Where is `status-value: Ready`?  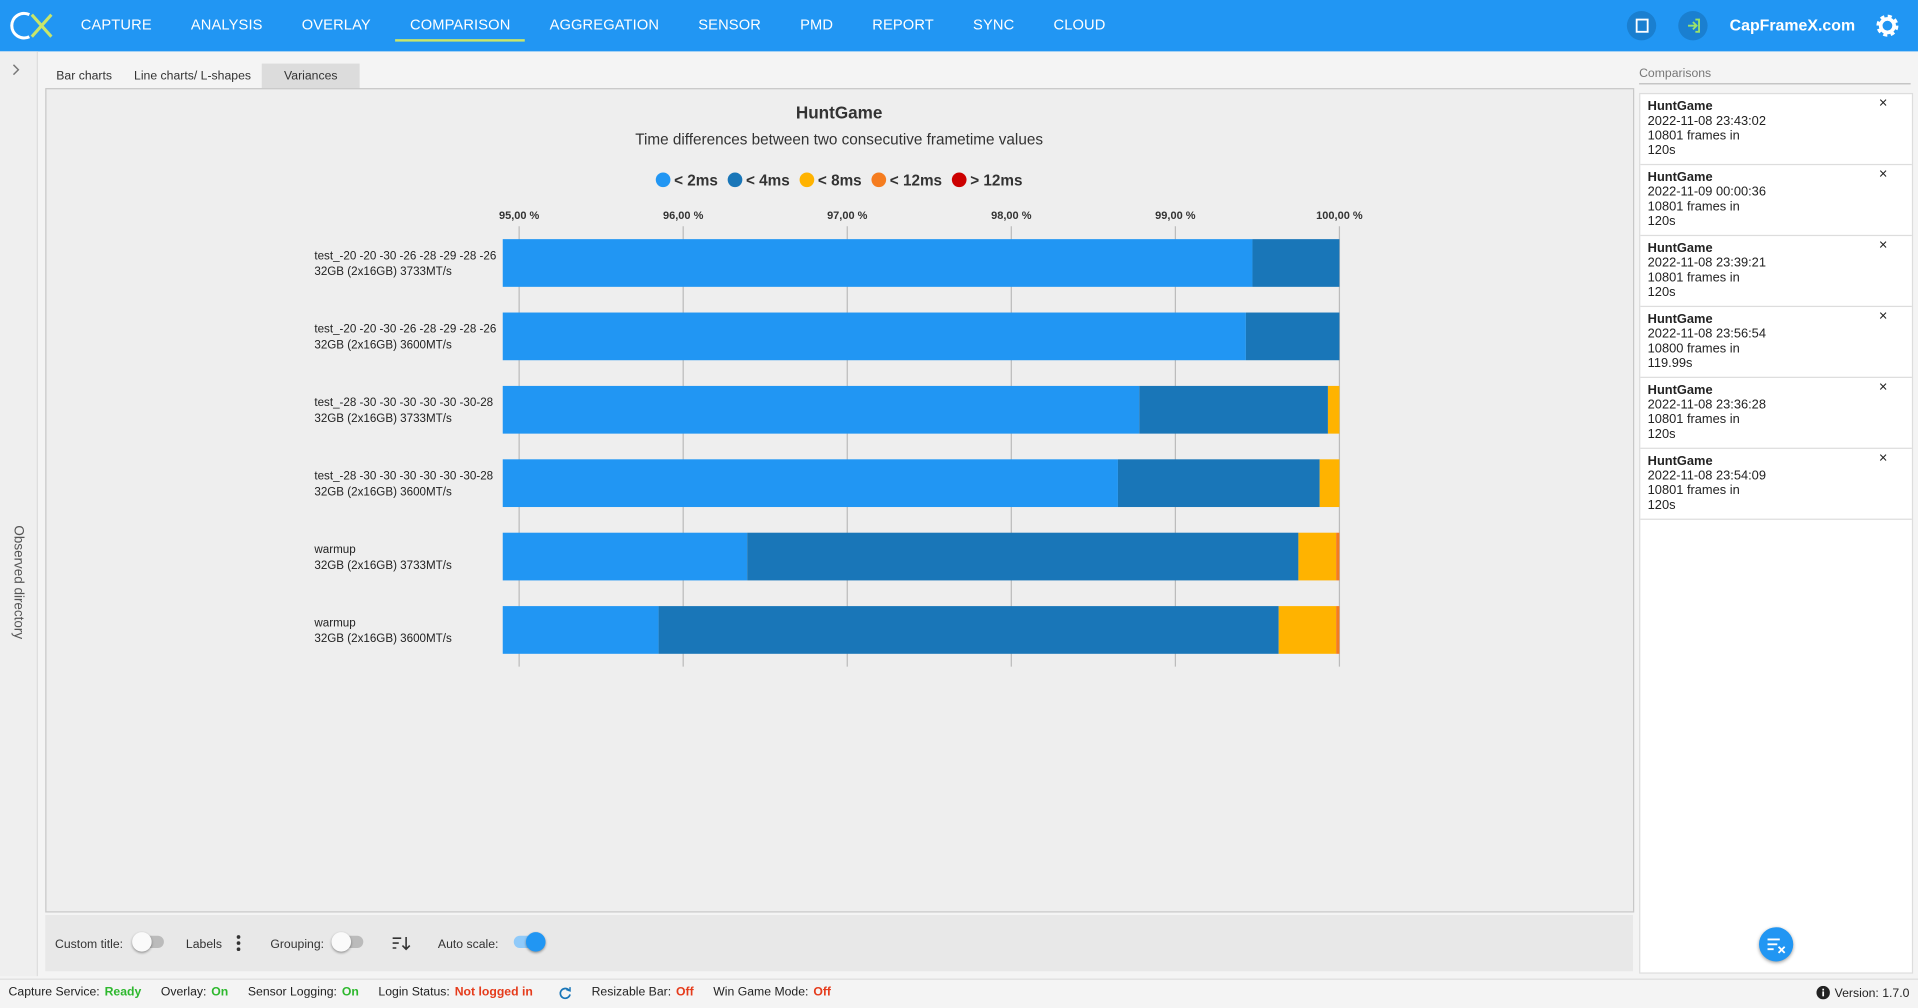
status-value: Ready is located at coordinates (123, 992).